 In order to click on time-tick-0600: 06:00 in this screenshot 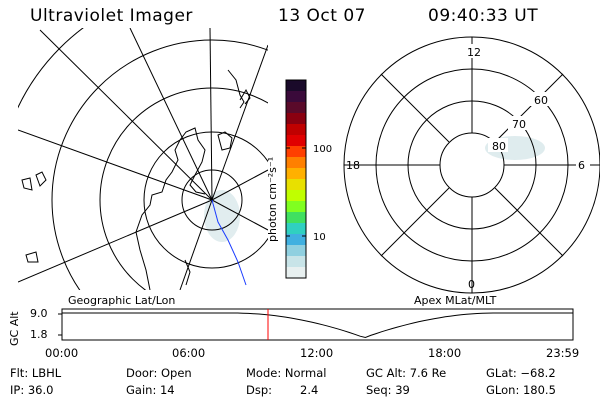, I will do `click(189, 353)`.